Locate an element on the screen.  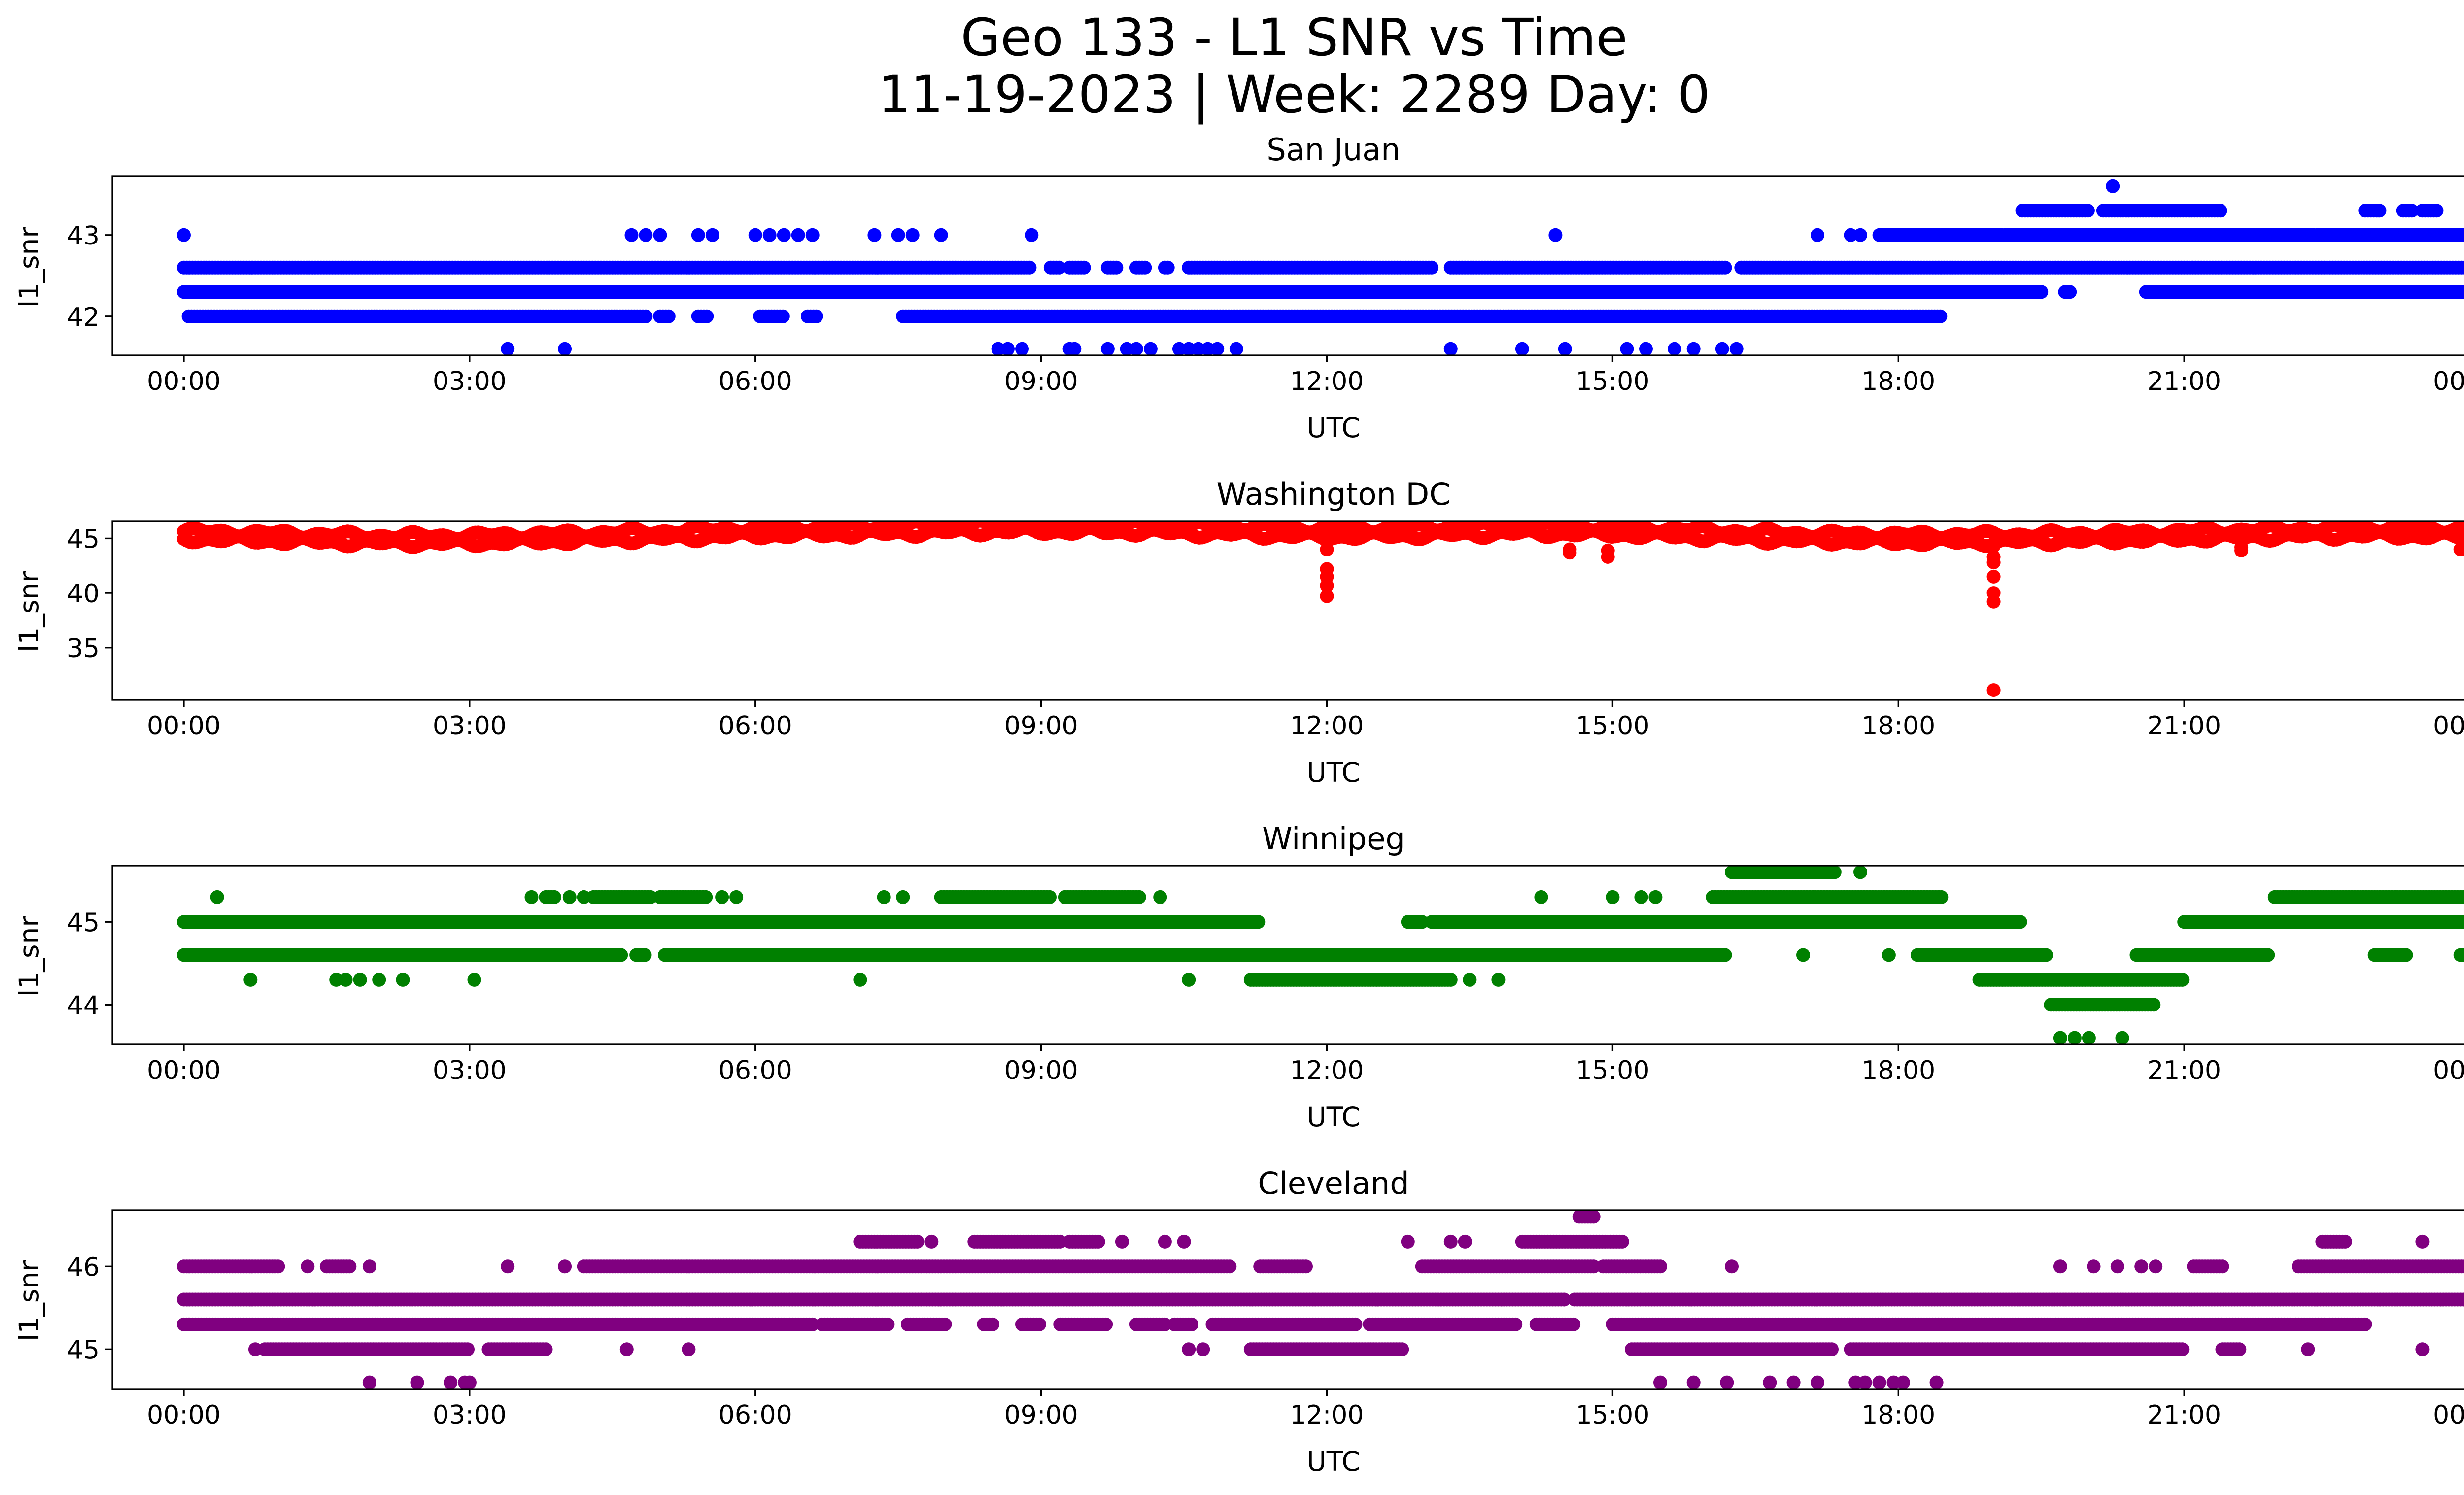
y-tick-label: 42 is located at coordinates (83, 317).